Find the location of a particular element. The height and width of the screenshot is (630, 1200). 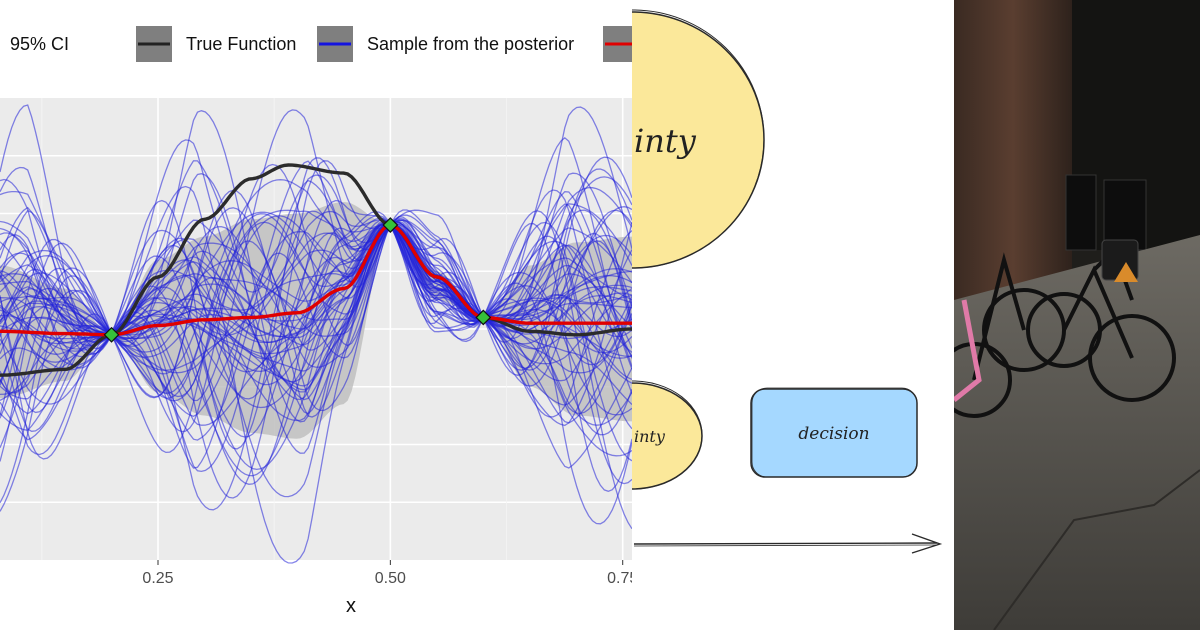

legend-label-true-function: True Function is located at coordinates (241, 44).